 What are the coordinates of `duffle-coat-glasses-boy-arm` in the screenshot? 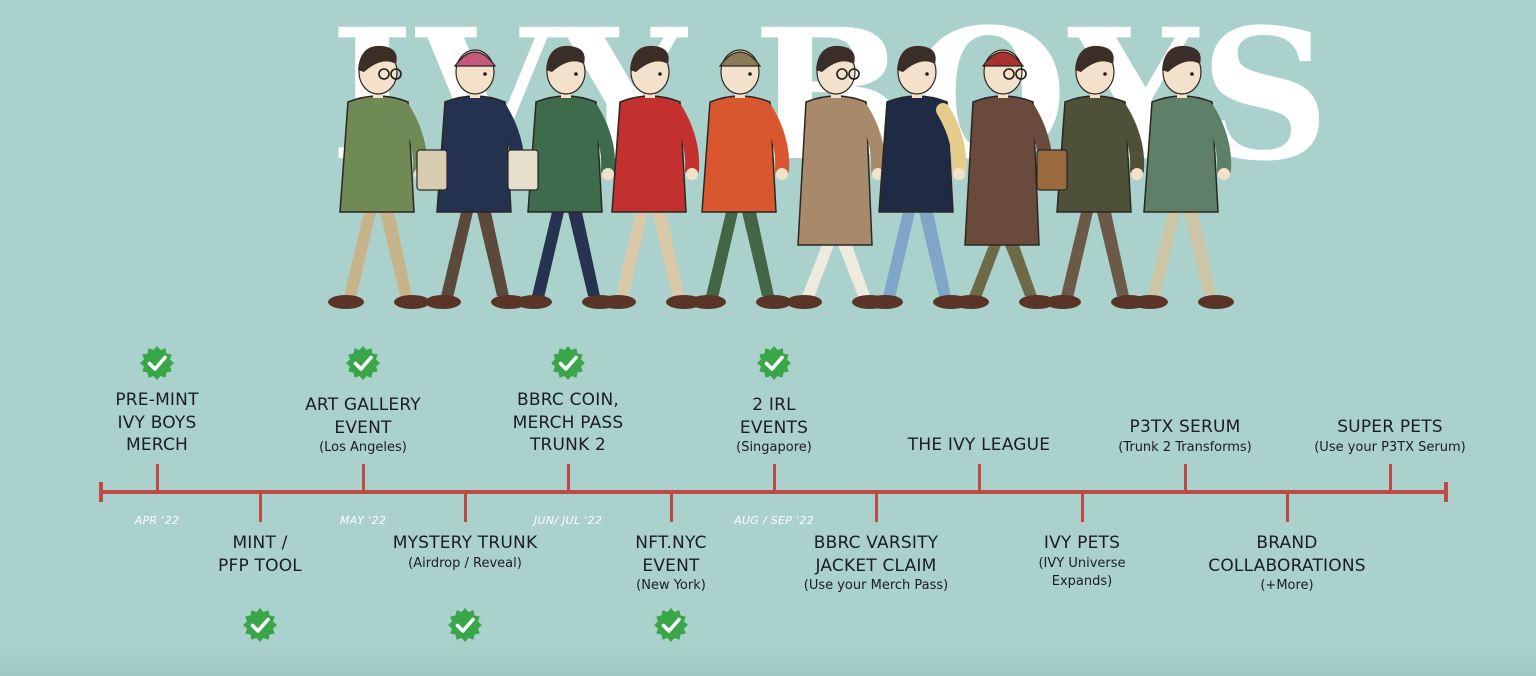 It's located at (870, 140).